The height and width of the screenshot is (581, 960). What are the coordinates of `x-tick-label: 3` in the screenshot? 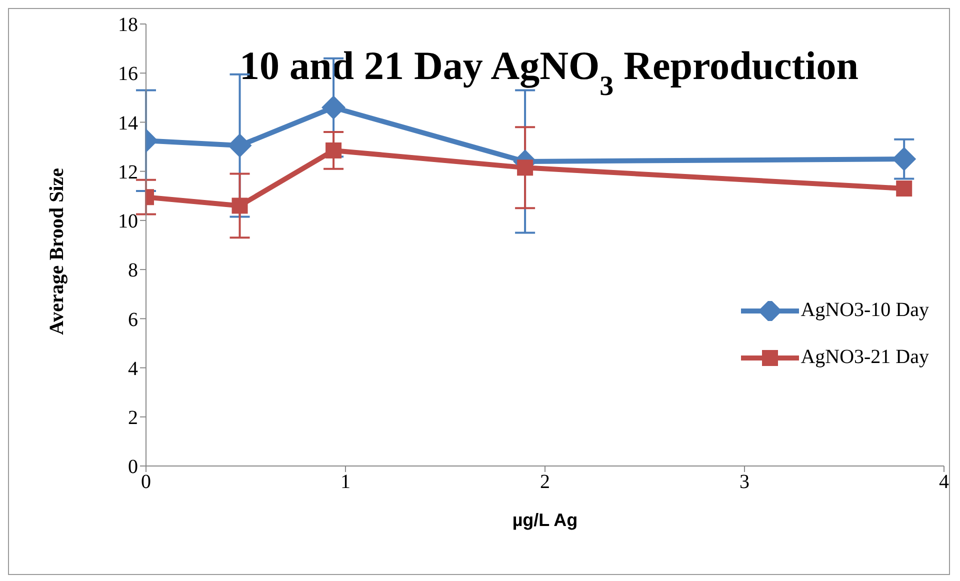 It's located at (745, 482).